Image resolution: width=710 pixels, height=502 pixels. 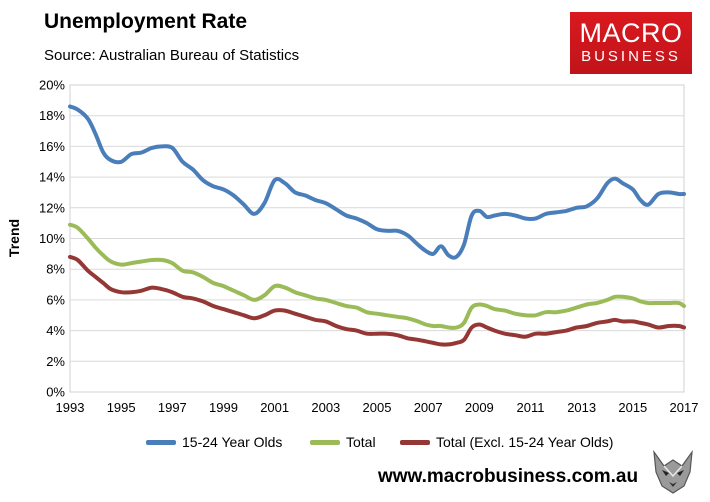 I want to click on y-axis-label: Trend, so click(x=14, y=238).